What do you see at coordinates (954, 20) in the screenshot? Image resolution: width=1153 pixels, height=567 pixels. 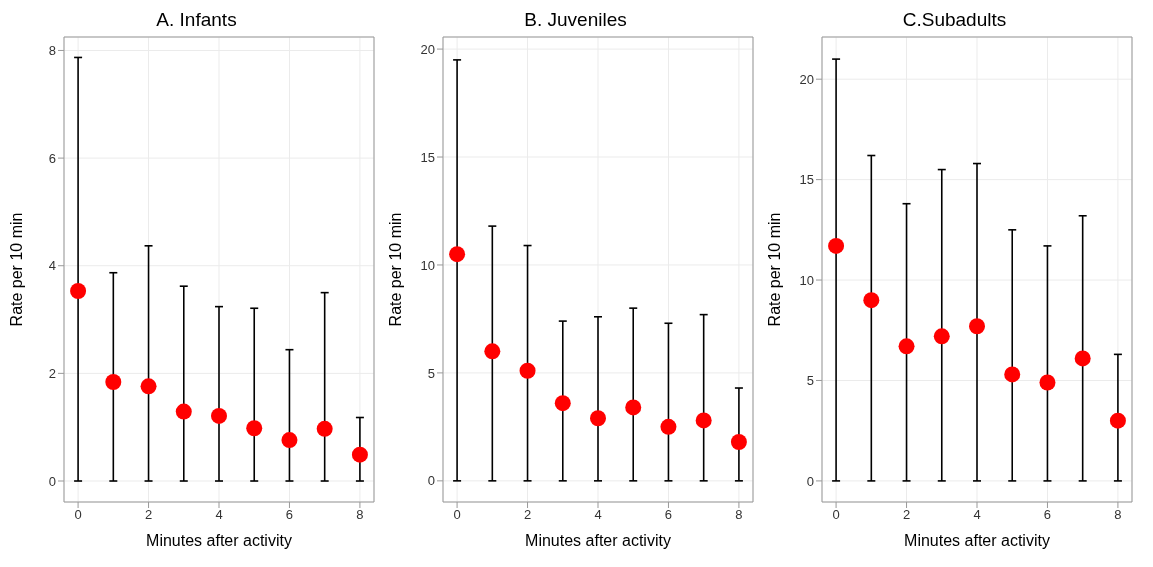 I see `chart-title: C.Subadults` at bounding box center [954, 20].